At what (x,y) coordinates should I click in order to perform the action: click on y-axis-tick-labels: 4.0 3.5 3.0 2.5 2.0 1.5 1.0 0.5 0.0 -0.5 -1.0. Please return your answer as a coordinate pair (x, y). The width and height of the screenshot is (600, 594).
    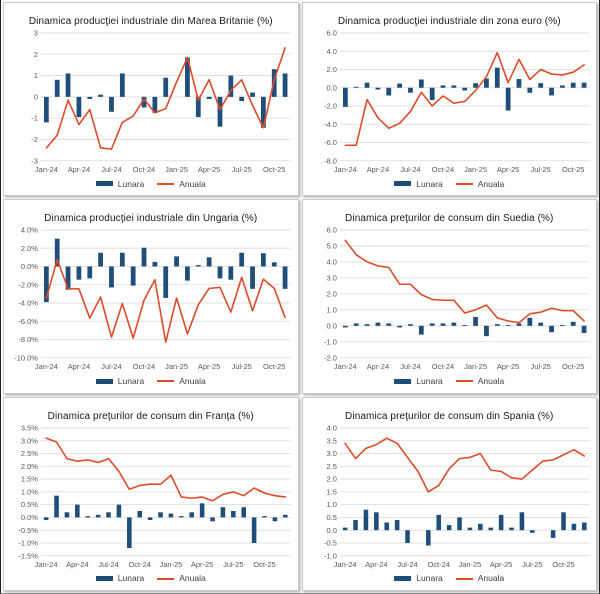
    Looking at the image, I should click on (330, 491).